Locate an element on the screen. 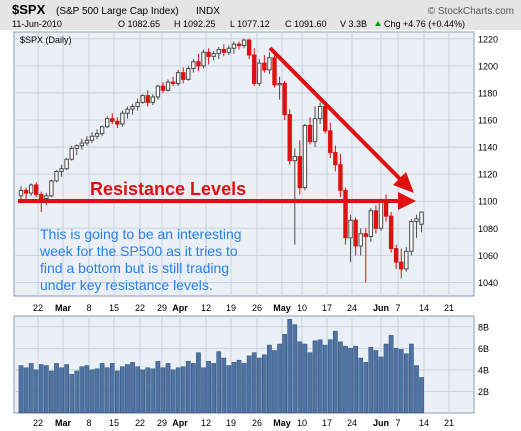 The height and width of the screenshot is (431, 521). annotation-line-3: find a bottom but is still trading is located at coordinates (134, 268).